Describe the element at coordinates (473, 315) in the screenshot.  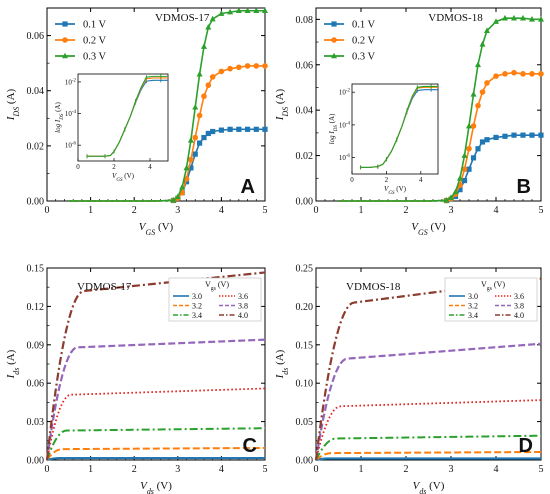
I see `legend-label: 3.4` at that location.